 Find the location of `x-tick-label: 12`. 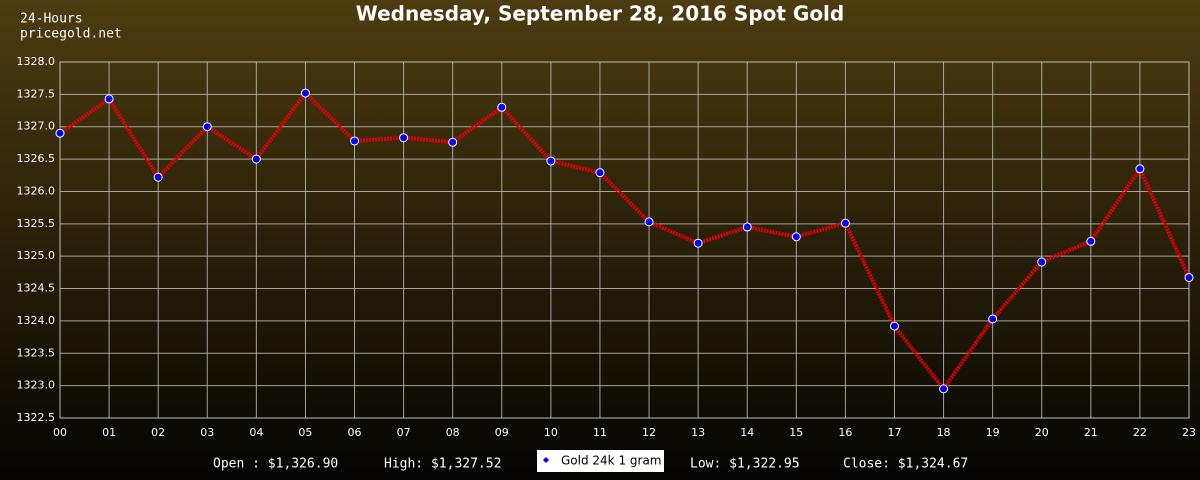

x-tick-label: 12 is located at coordinates (649, 432).